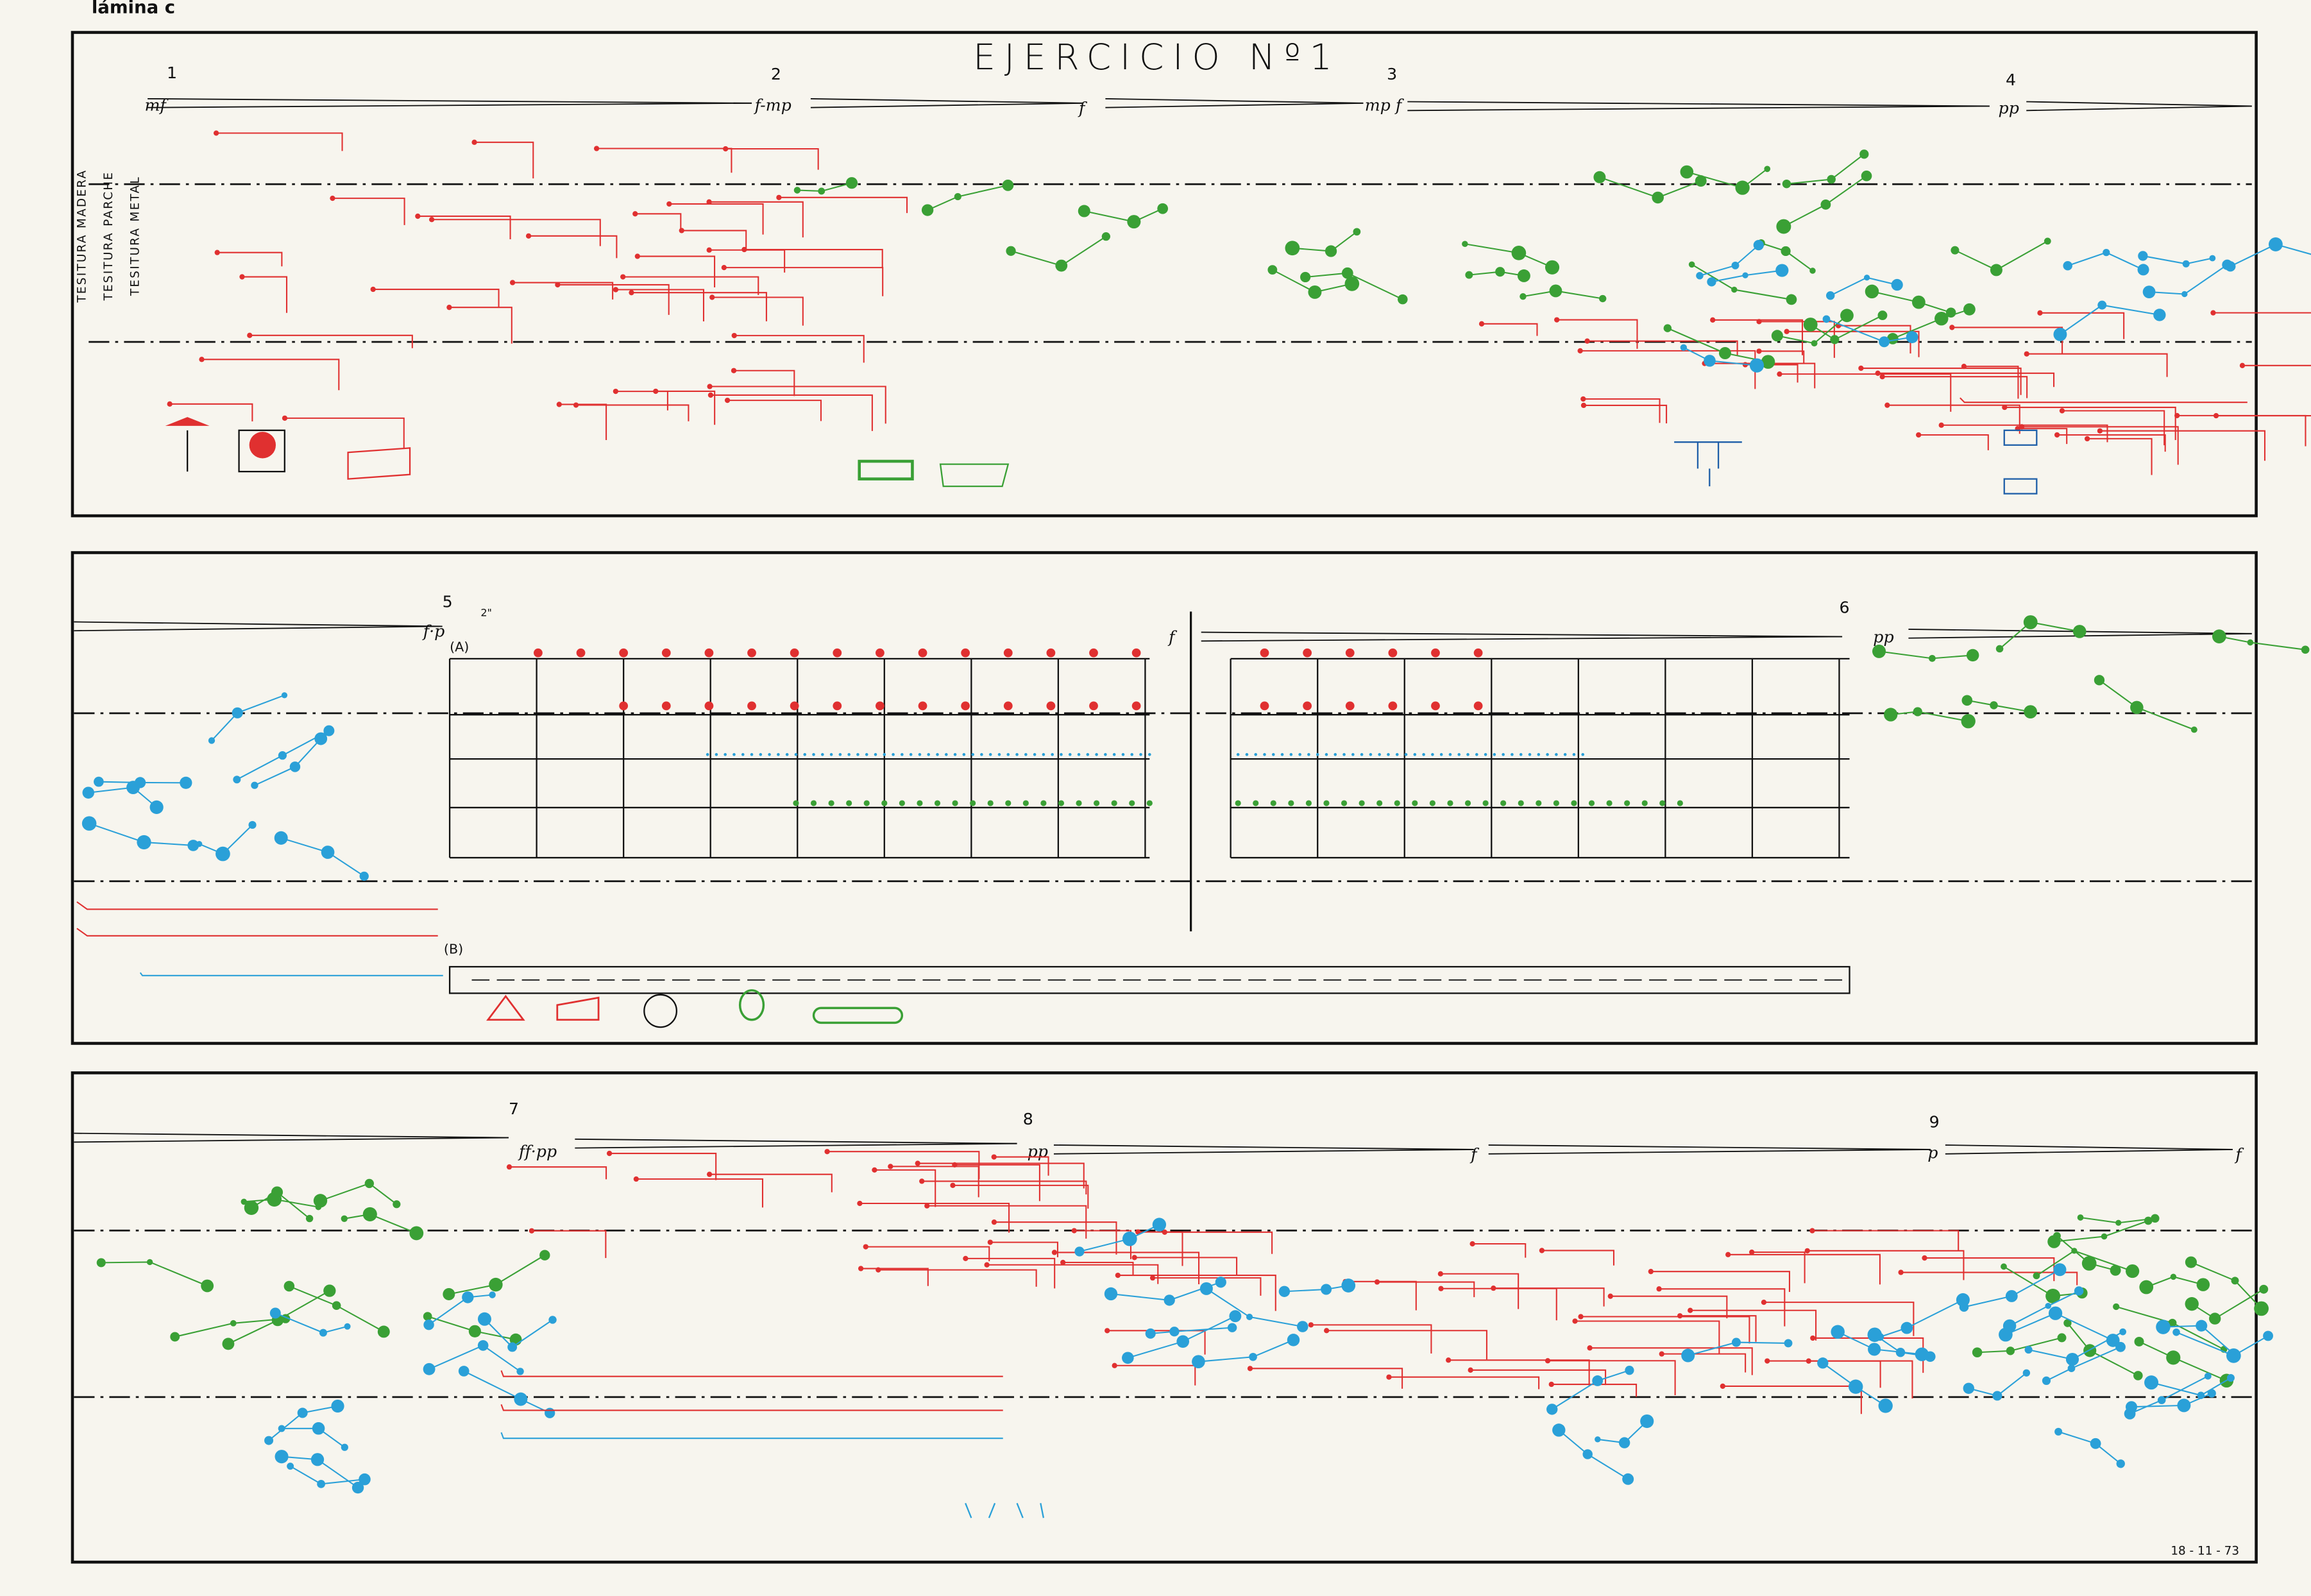 This screenshot has height=1596, width=2311. What do you see at coordinates (537, 1151) in the screenshot?
I see `dynamic: ff·pp` at bounding box center [537, 1151].